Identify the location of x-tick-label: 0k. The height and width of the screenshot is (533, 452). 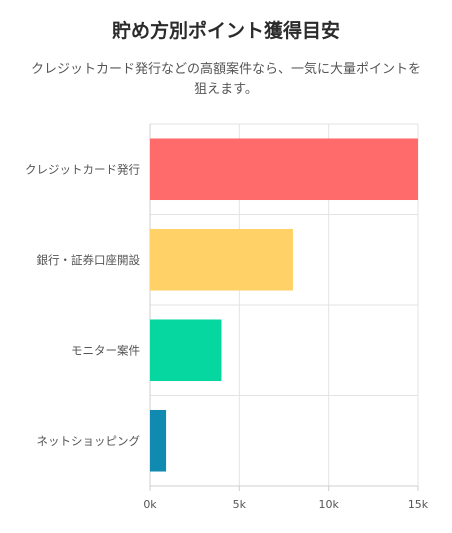
(150, 504).